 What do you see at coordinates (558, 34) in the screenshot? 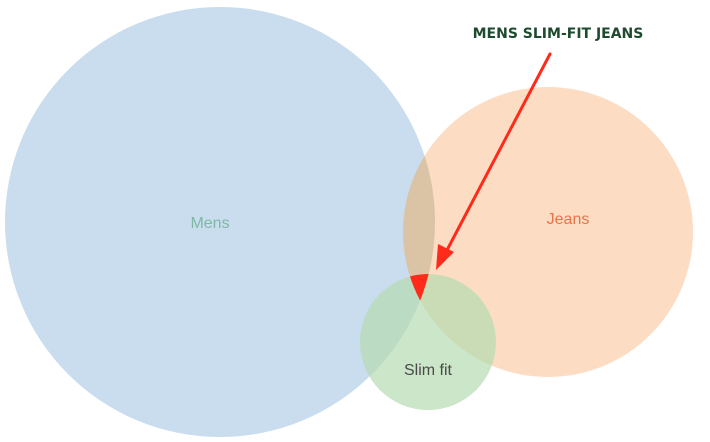
I see `callout-title: MENS SLIM-FIT JEANS` at bounding box center [558, 34].